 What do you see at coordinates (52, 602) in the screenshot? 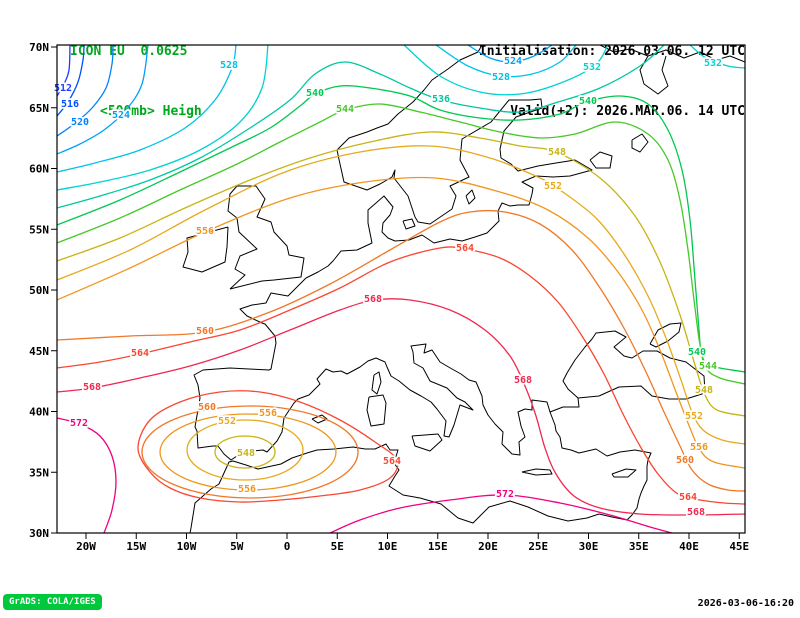
I see `grads-watermark: GrADS: COLA/IGES` at bounding box center [52, 602].